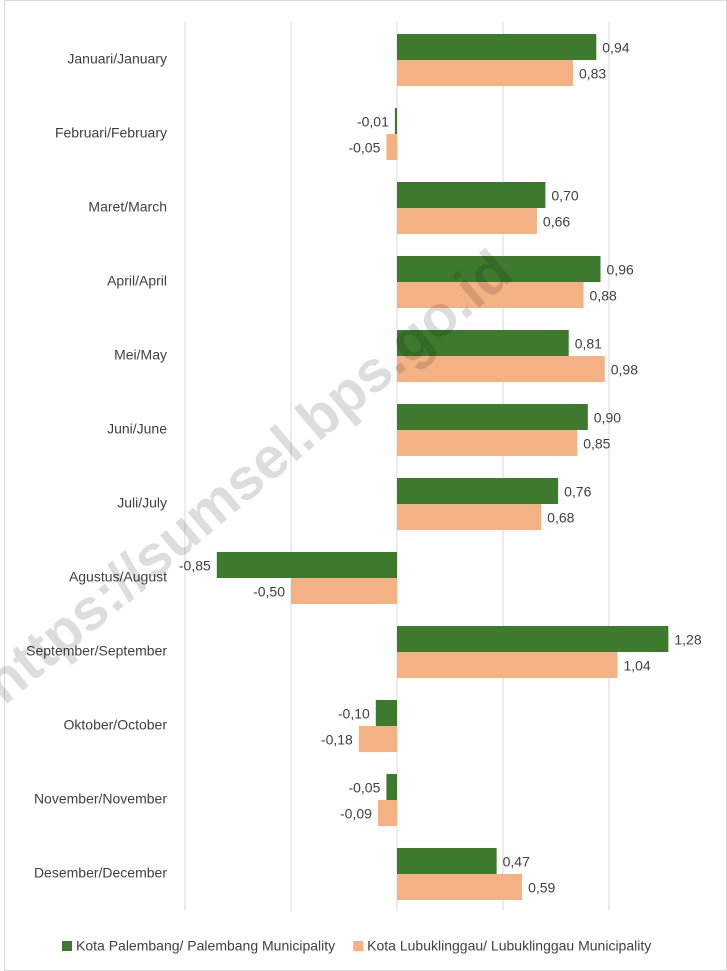 This screenshot has width=727, height=971. I want to click on data-label: 0,98, so click(624, 370).